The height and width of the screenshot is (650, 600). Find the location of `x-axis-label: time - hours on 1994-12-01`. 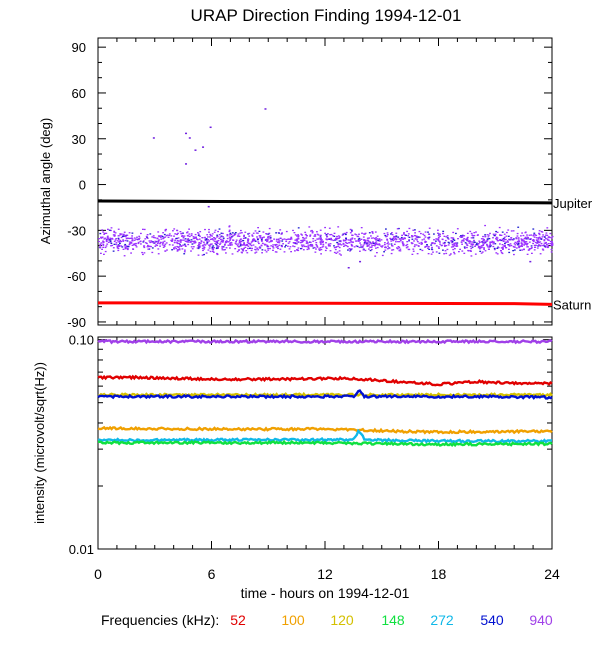

x-axis-label: time - hours on 1994-12-01 is located at coordinates (325, 593).